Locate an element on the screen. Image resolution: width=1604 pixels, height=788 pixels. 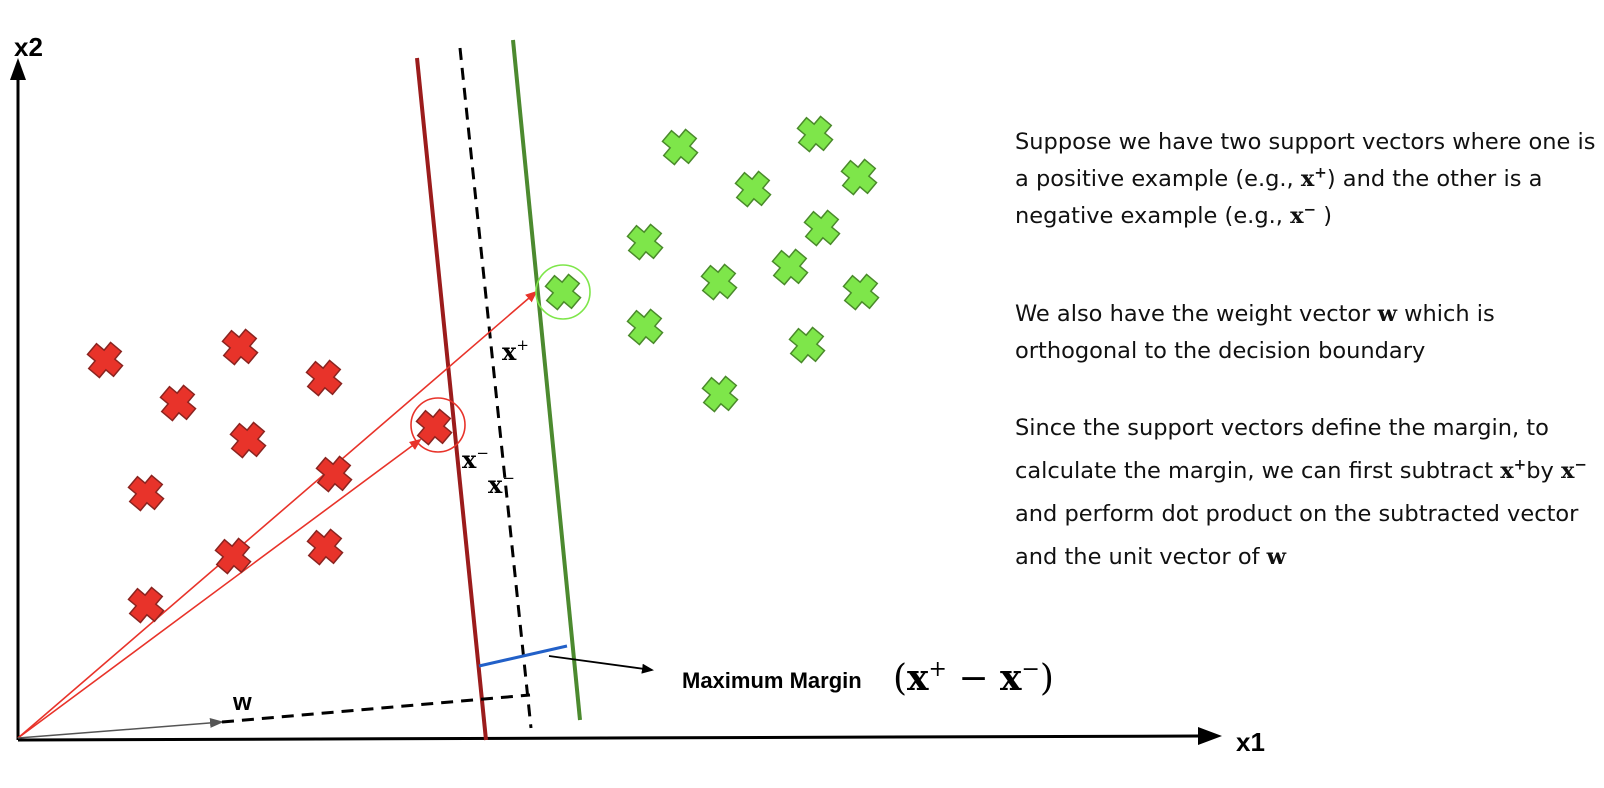
explanation-text: ) is located at coordinates (1324, 216).